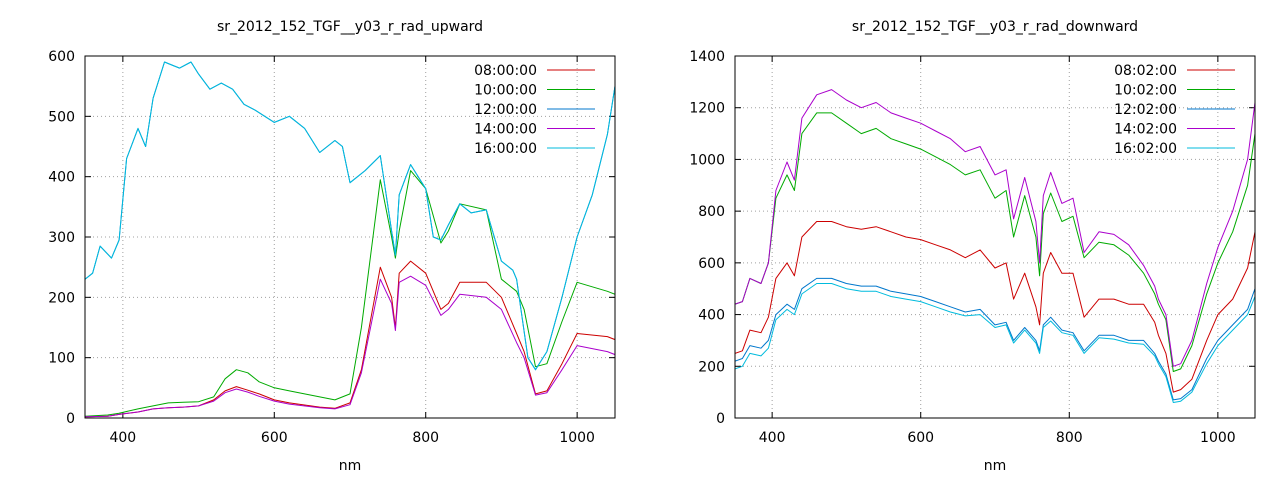  Describe the element at coordinates (505, 149) in the screenshot. I see `legend-label: 16:00:00` at that location.